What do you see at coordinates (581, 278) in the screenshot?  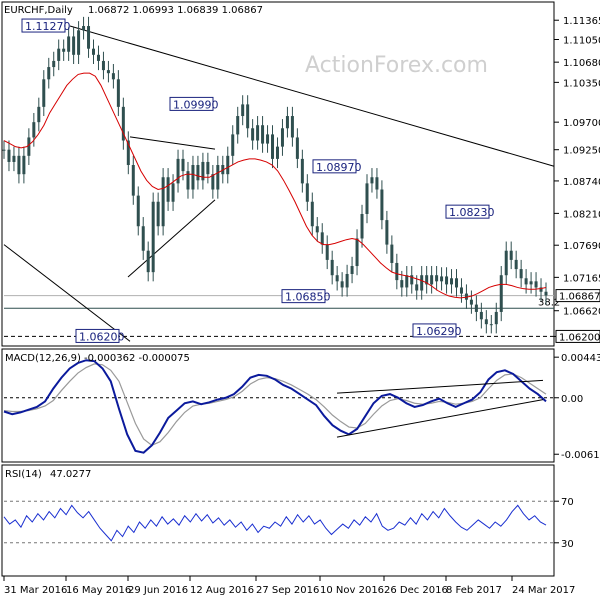 I see `price-y-tick-label: 1.07165` at bounding box center [581, 278].